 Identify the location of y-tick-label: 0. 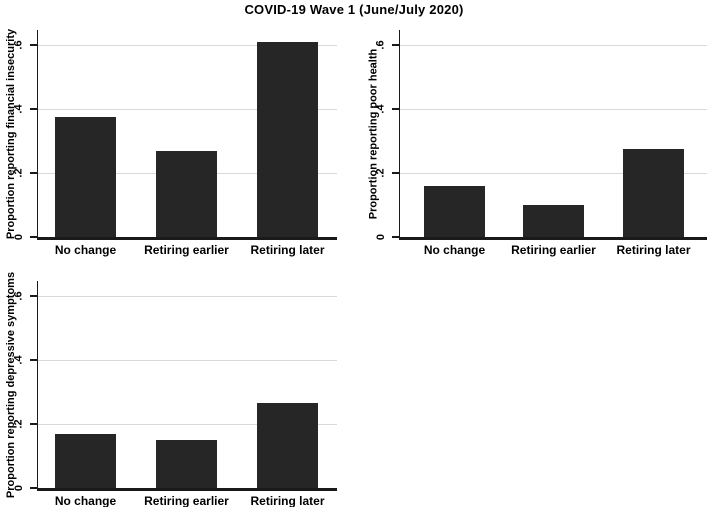
(381, 237).